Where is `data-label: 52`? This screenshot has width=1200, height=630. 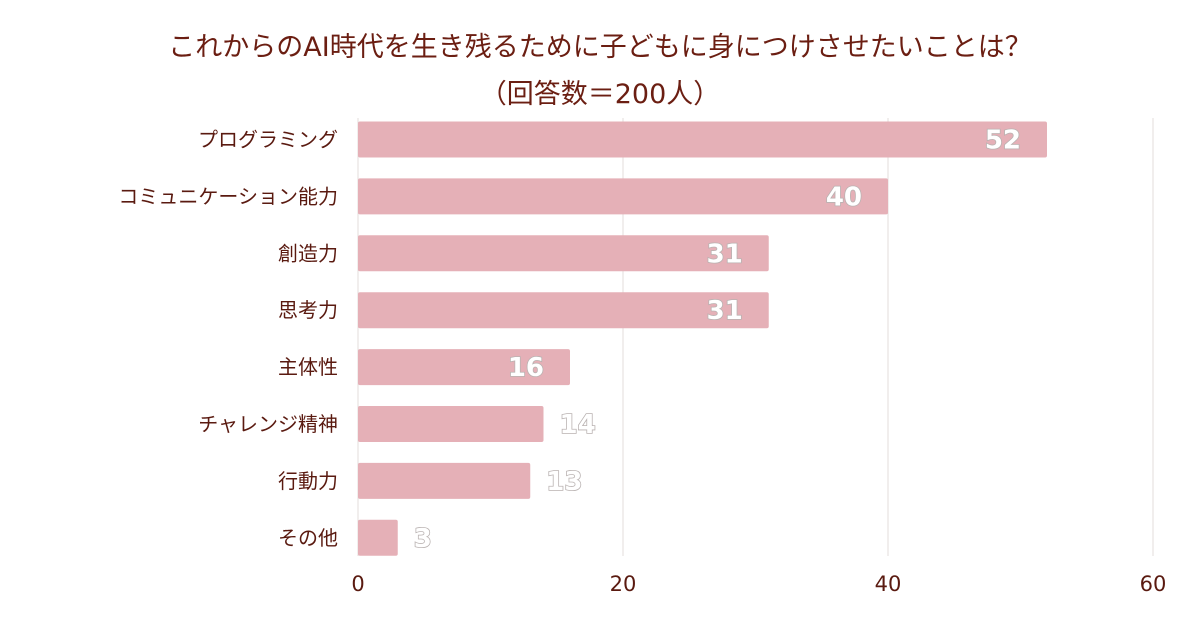
data-label: 52 is located at coordinates (1003, 141).